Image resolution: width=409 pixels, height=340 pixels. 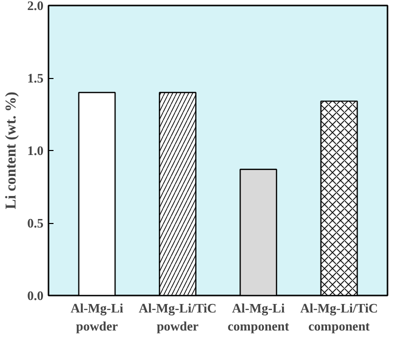 I want to click on x-tick-label: Al-Mg-Li/TiC powder, so click(x=177, y=317).